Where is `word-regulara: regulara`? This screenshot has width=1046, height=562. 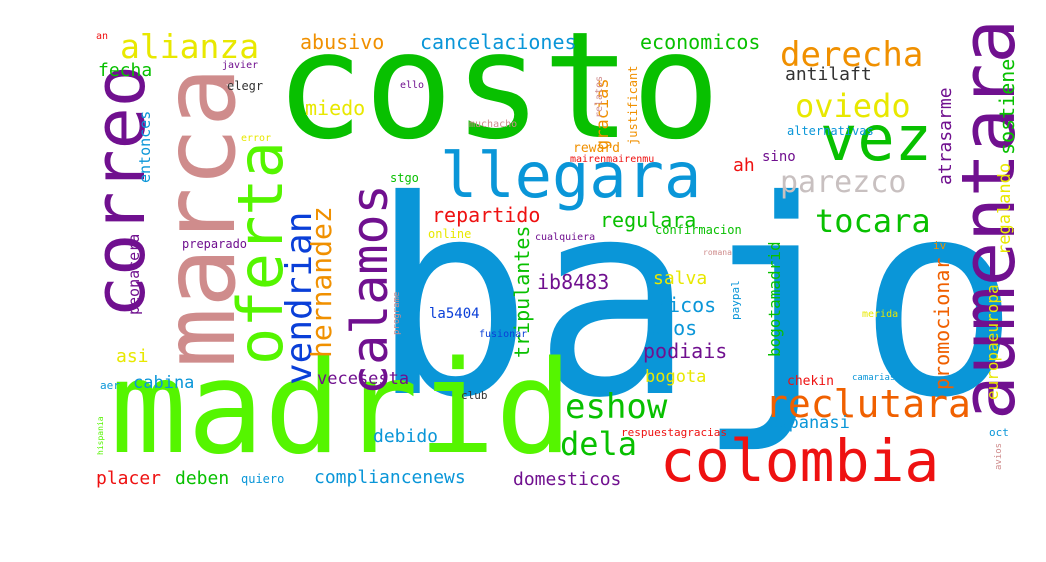
word-regulara: regulara is located at coordinates (648, 220).